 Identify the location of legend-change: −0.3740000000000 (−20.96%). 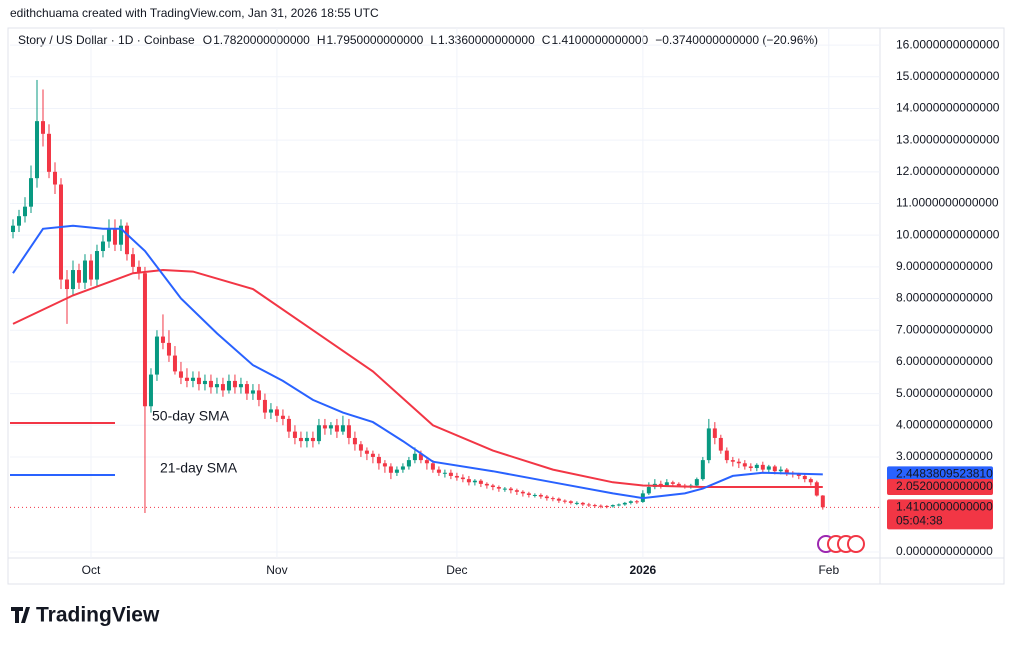
(736, 40).